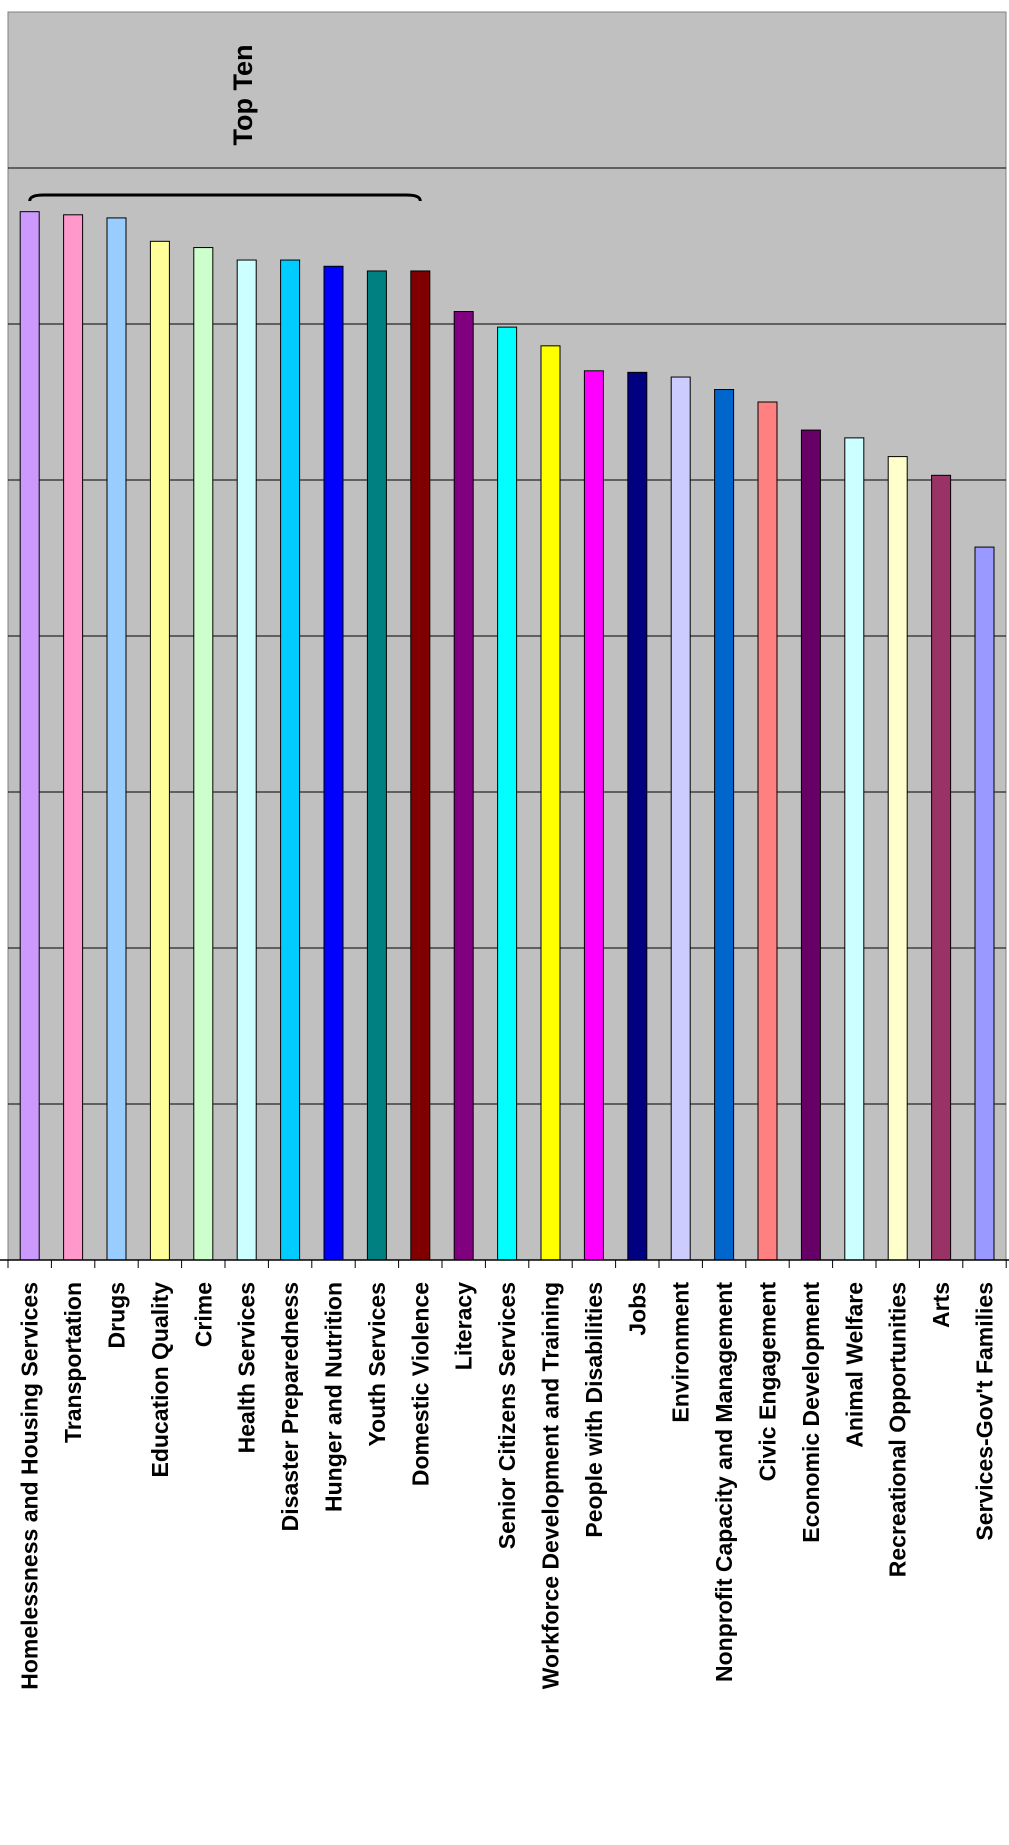  I want to click on category-label: Civic Engagement, so click(768, 1382).